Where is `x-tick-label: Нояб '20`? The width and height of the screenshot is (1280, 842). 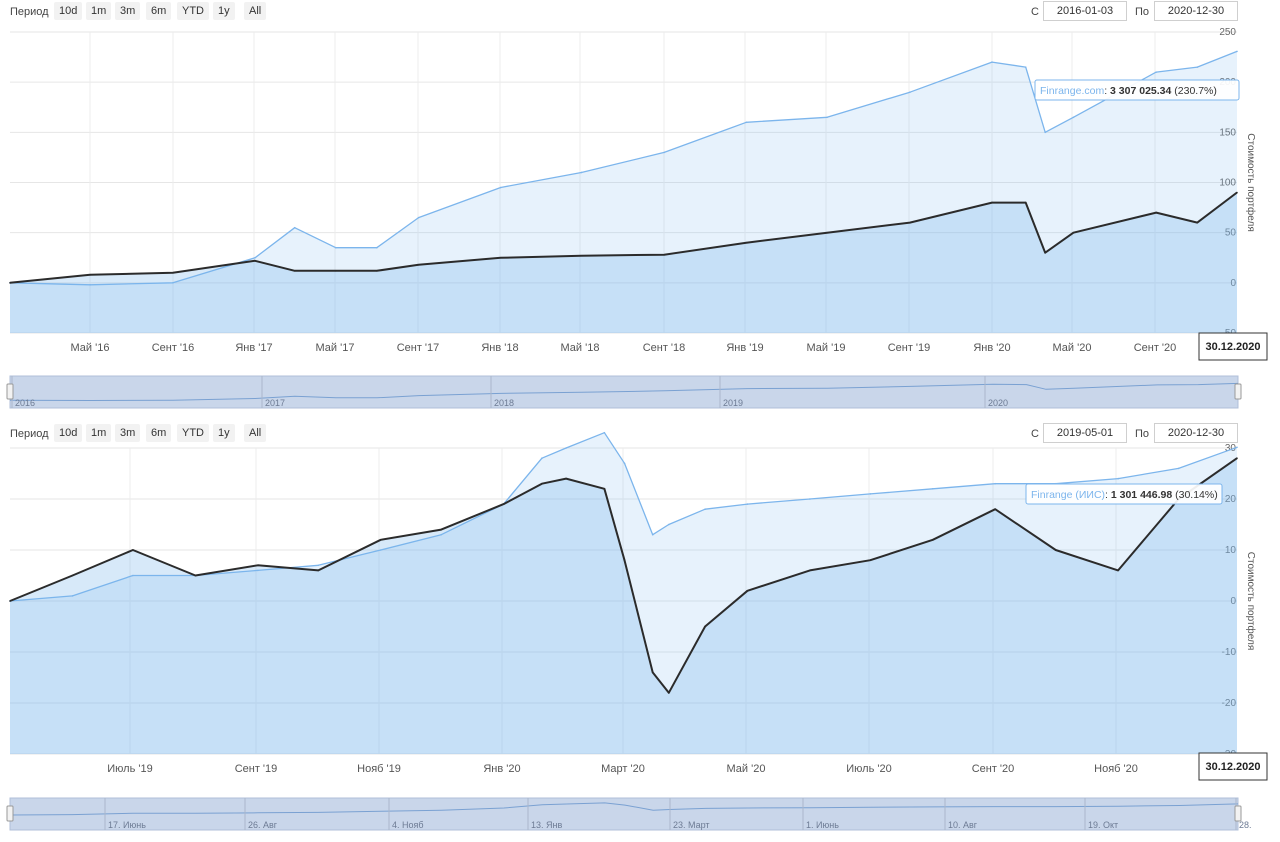 x-tick-label: Нояб '20 is located at coordinates (1116, 769).